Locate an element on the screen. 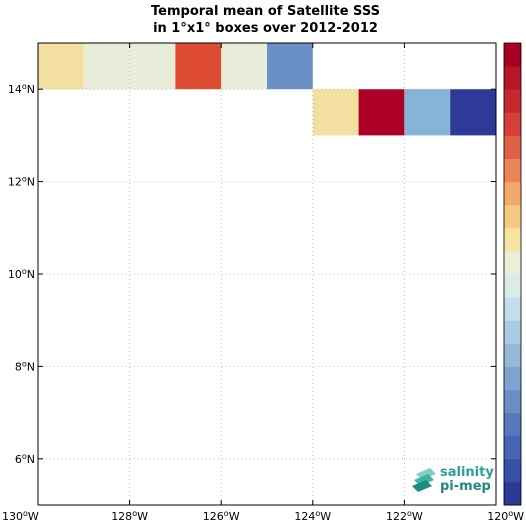 The height and width of the screenshot is (525, 526). colorbar-frame is located at coordinates (512, 274).